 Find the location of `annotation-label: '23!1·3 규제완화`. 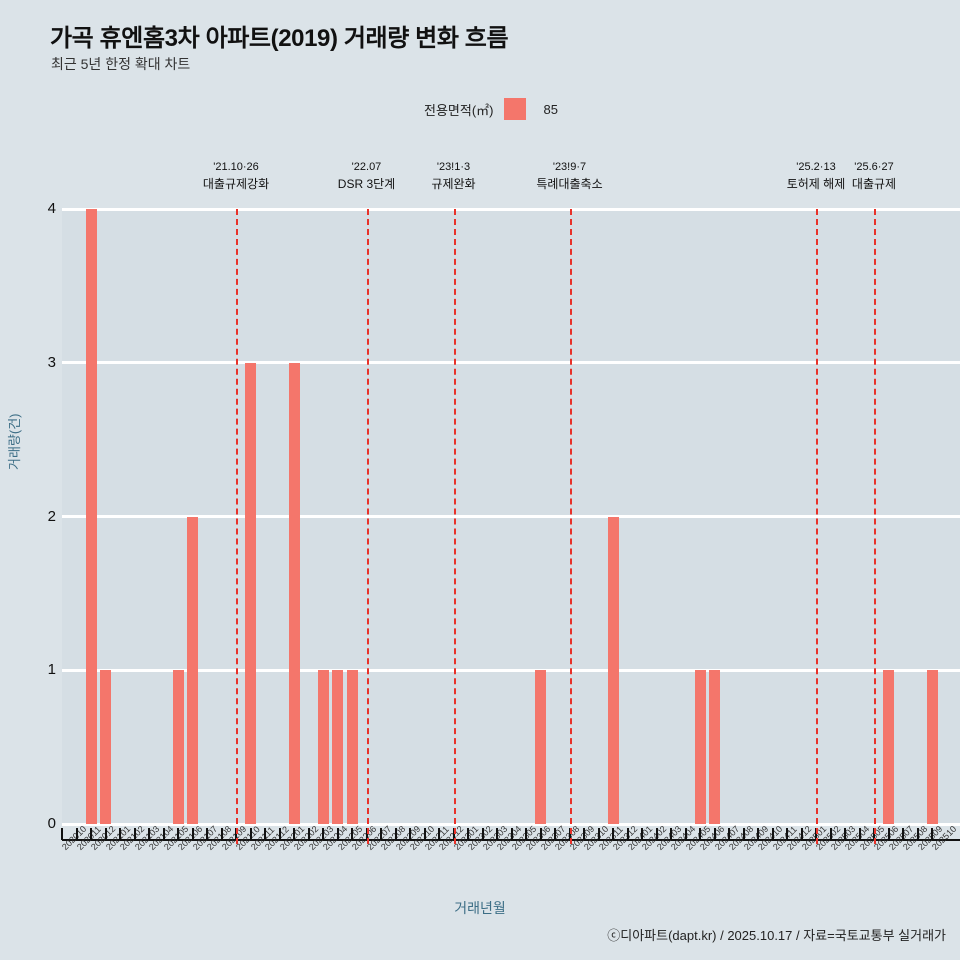

annotation-label: '23!1·3 규제완화 is located at coordinates (453, 176).